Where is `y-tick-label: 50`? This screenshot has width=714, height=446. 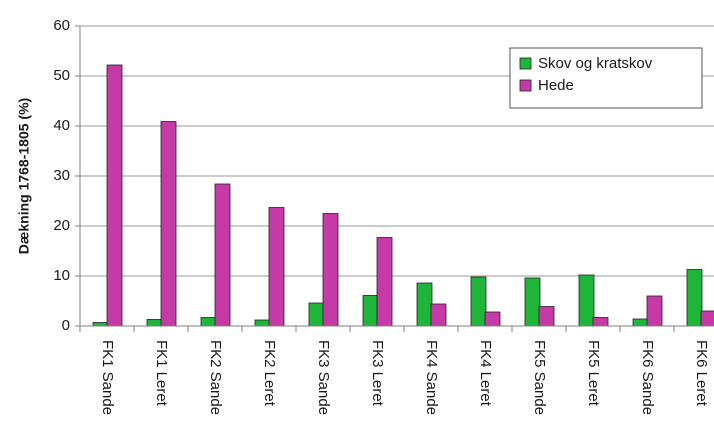
y-tick-label: 50 is located at coordinates (61, 75).